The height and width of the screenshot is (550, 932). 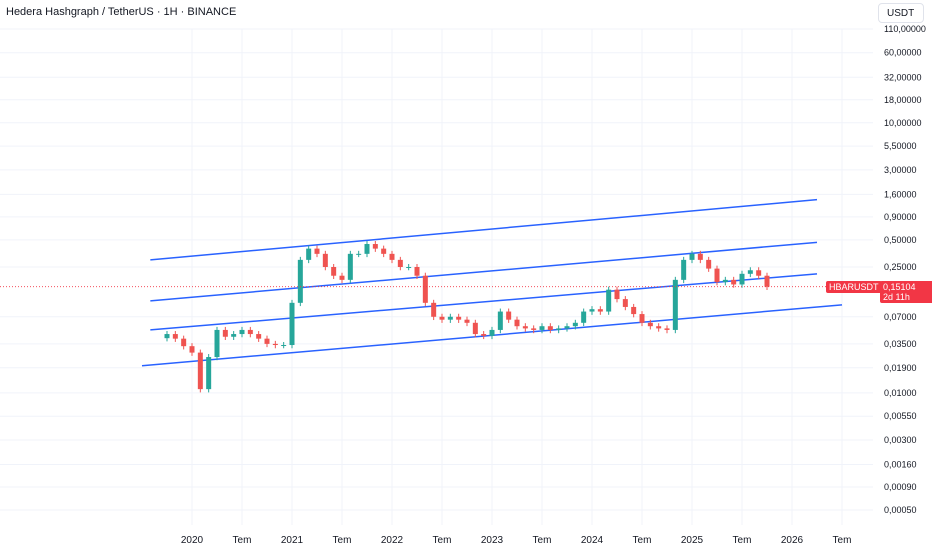 I want to click on currency-button: USDT, so click(x=901, y=13).